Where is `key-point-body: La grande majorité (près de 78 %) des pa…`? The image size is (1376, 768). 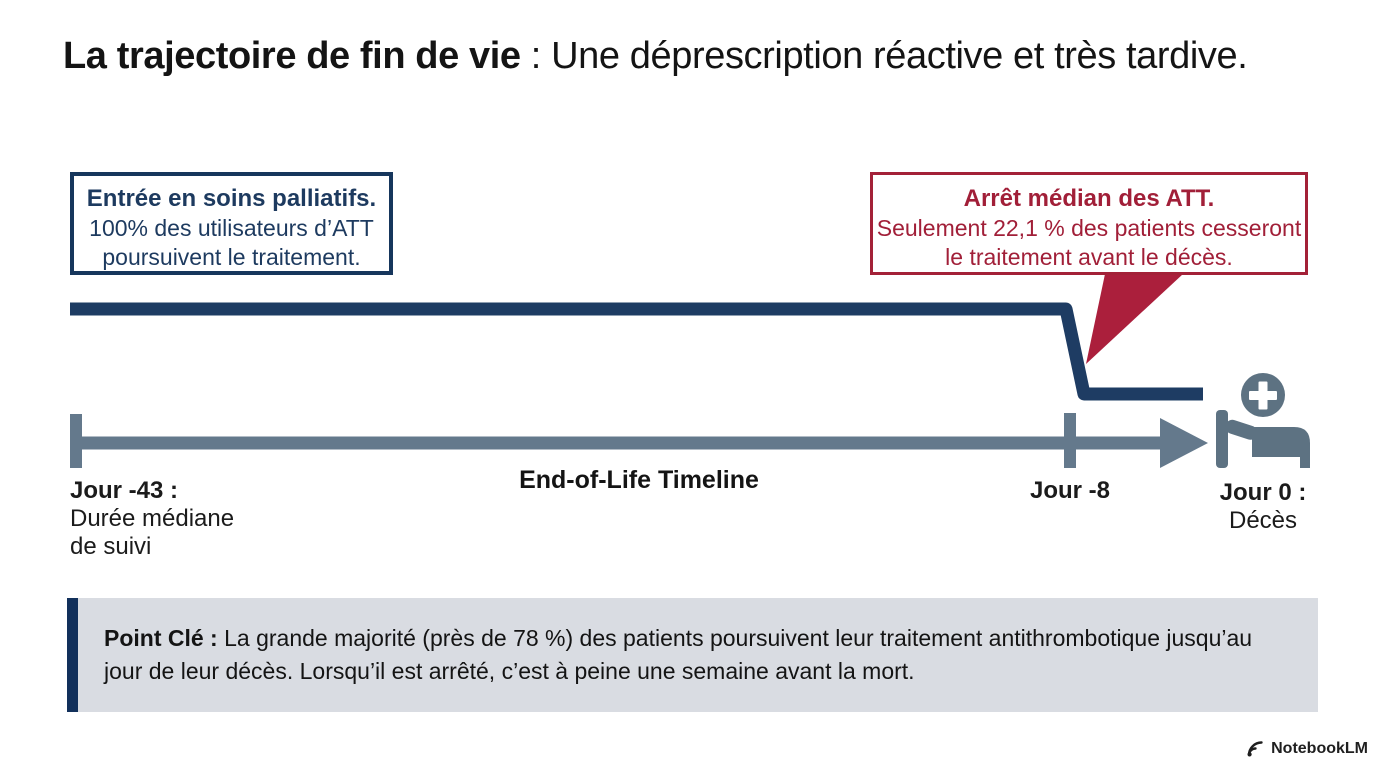
key-point-body: La grande majorité (près de 78 %) des pa… is located at coordinates (678, 654).